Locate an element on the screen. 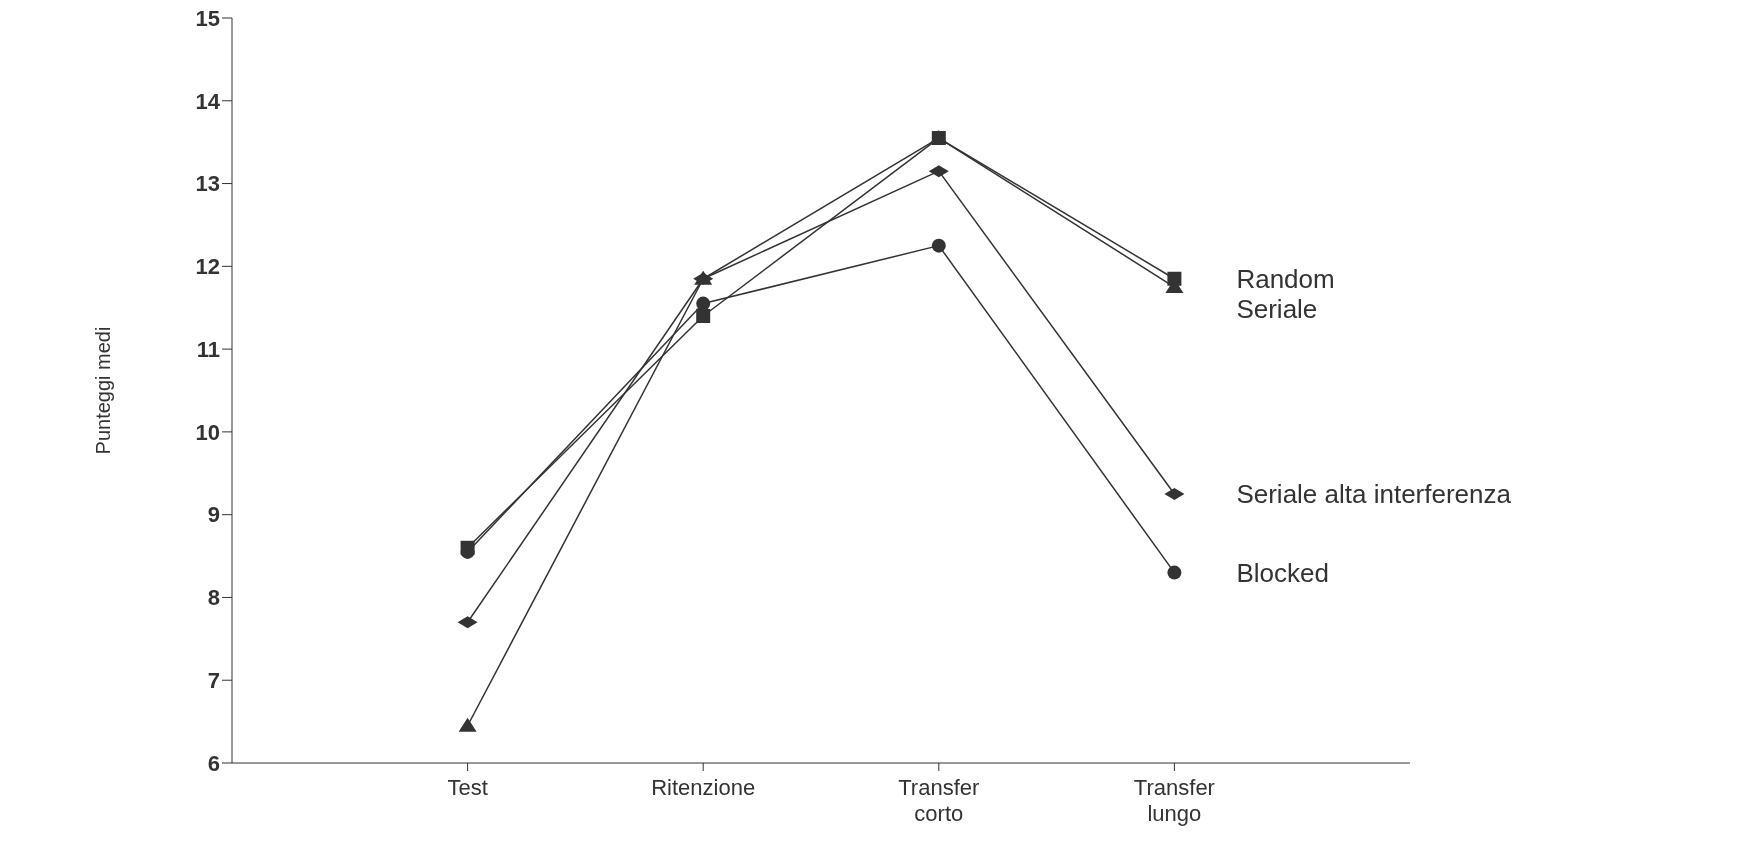 This screenshot has width=1740, height=849. y-tick-label: 9 is located at coordinates (213, 515).